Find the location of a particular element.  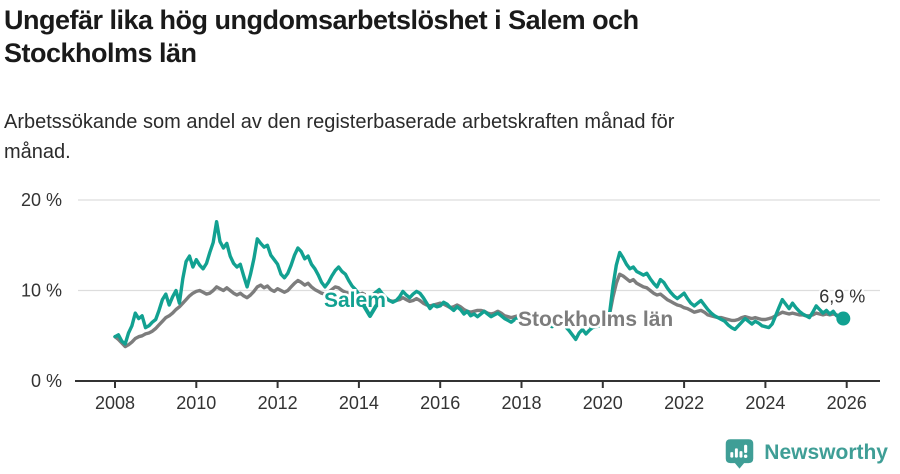

series-line-stockholms-l-n is located at coordinates (479, 310).